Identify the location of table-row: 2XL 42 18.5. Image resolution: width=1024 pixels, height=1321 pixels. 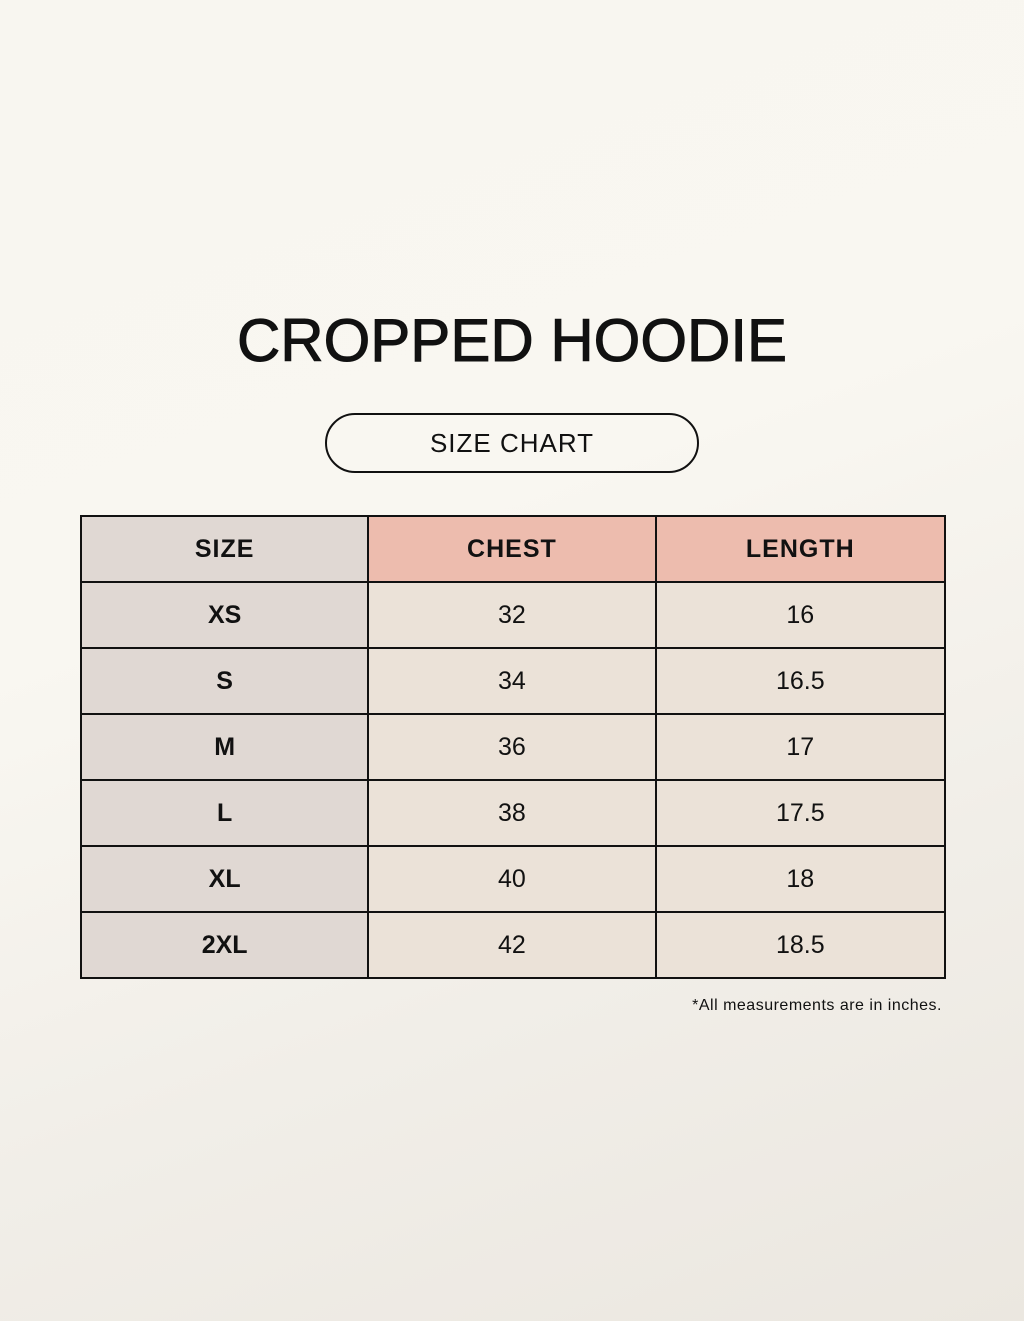
(513, 945).